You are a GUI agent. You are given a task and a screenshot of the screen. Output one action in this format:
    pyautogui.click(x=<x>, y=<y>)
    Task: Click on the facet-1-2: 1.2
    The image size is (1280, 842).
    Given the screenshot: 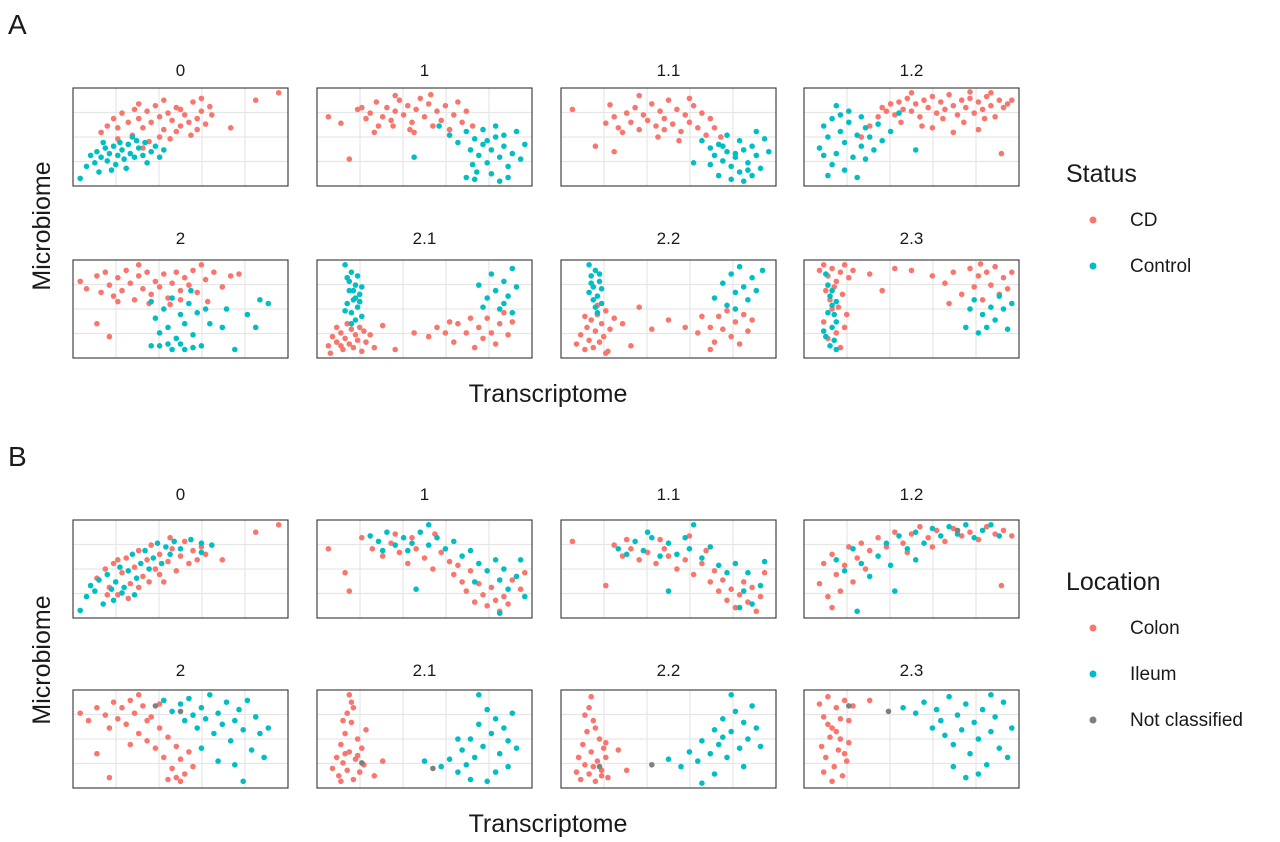 What is the action you would take?
    pyautogui.click(x=911, y=124)
    